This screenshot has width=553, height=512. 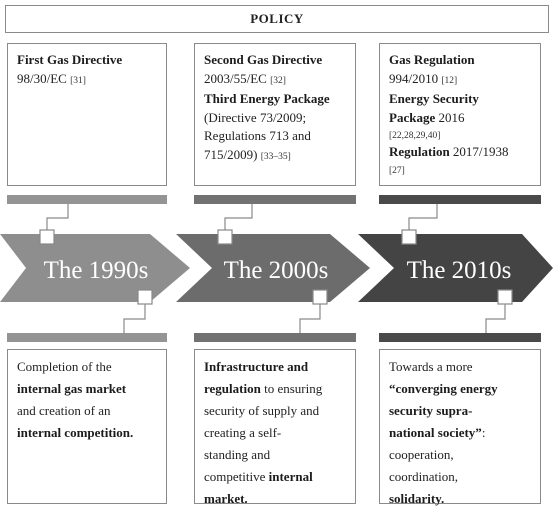 What do you see at coordinates (237, 454) in the screenshot?
I see `outcome-text: standing and` at bounding box center [237, 454].